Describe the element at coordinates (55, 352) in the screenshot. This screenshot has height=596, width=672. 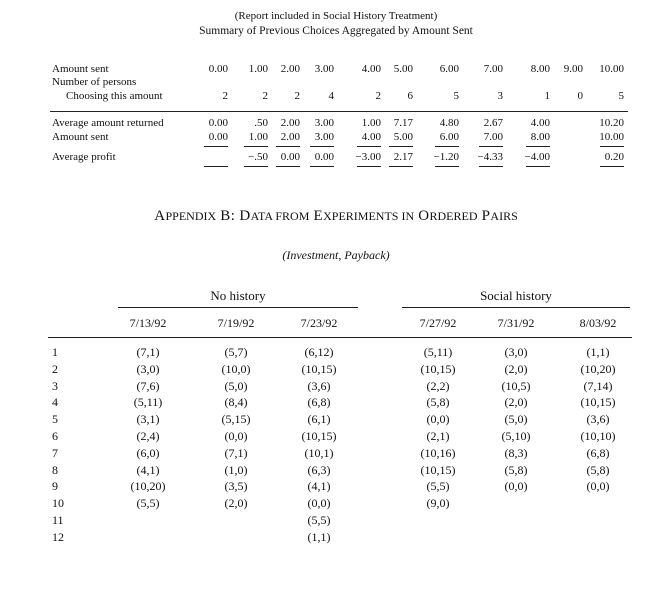
I see `row-number: 1` at that location.